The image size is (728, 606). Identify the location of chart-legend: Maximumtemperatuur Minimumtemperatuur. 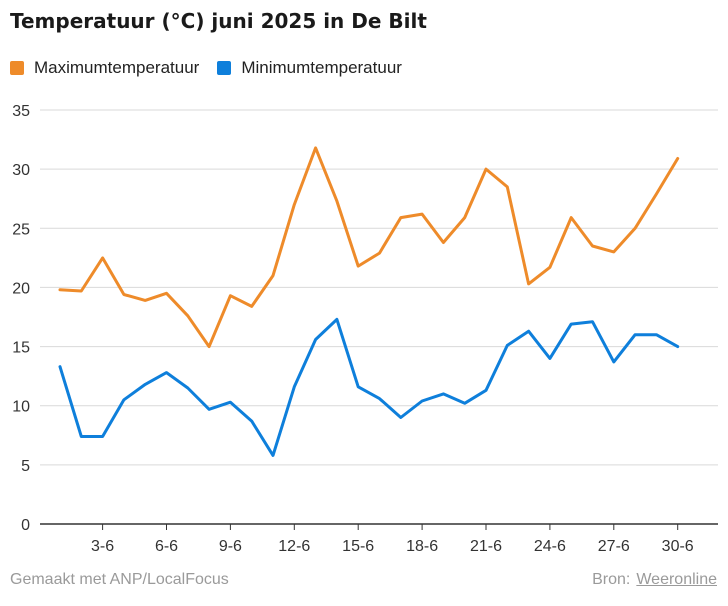
(215, 68).